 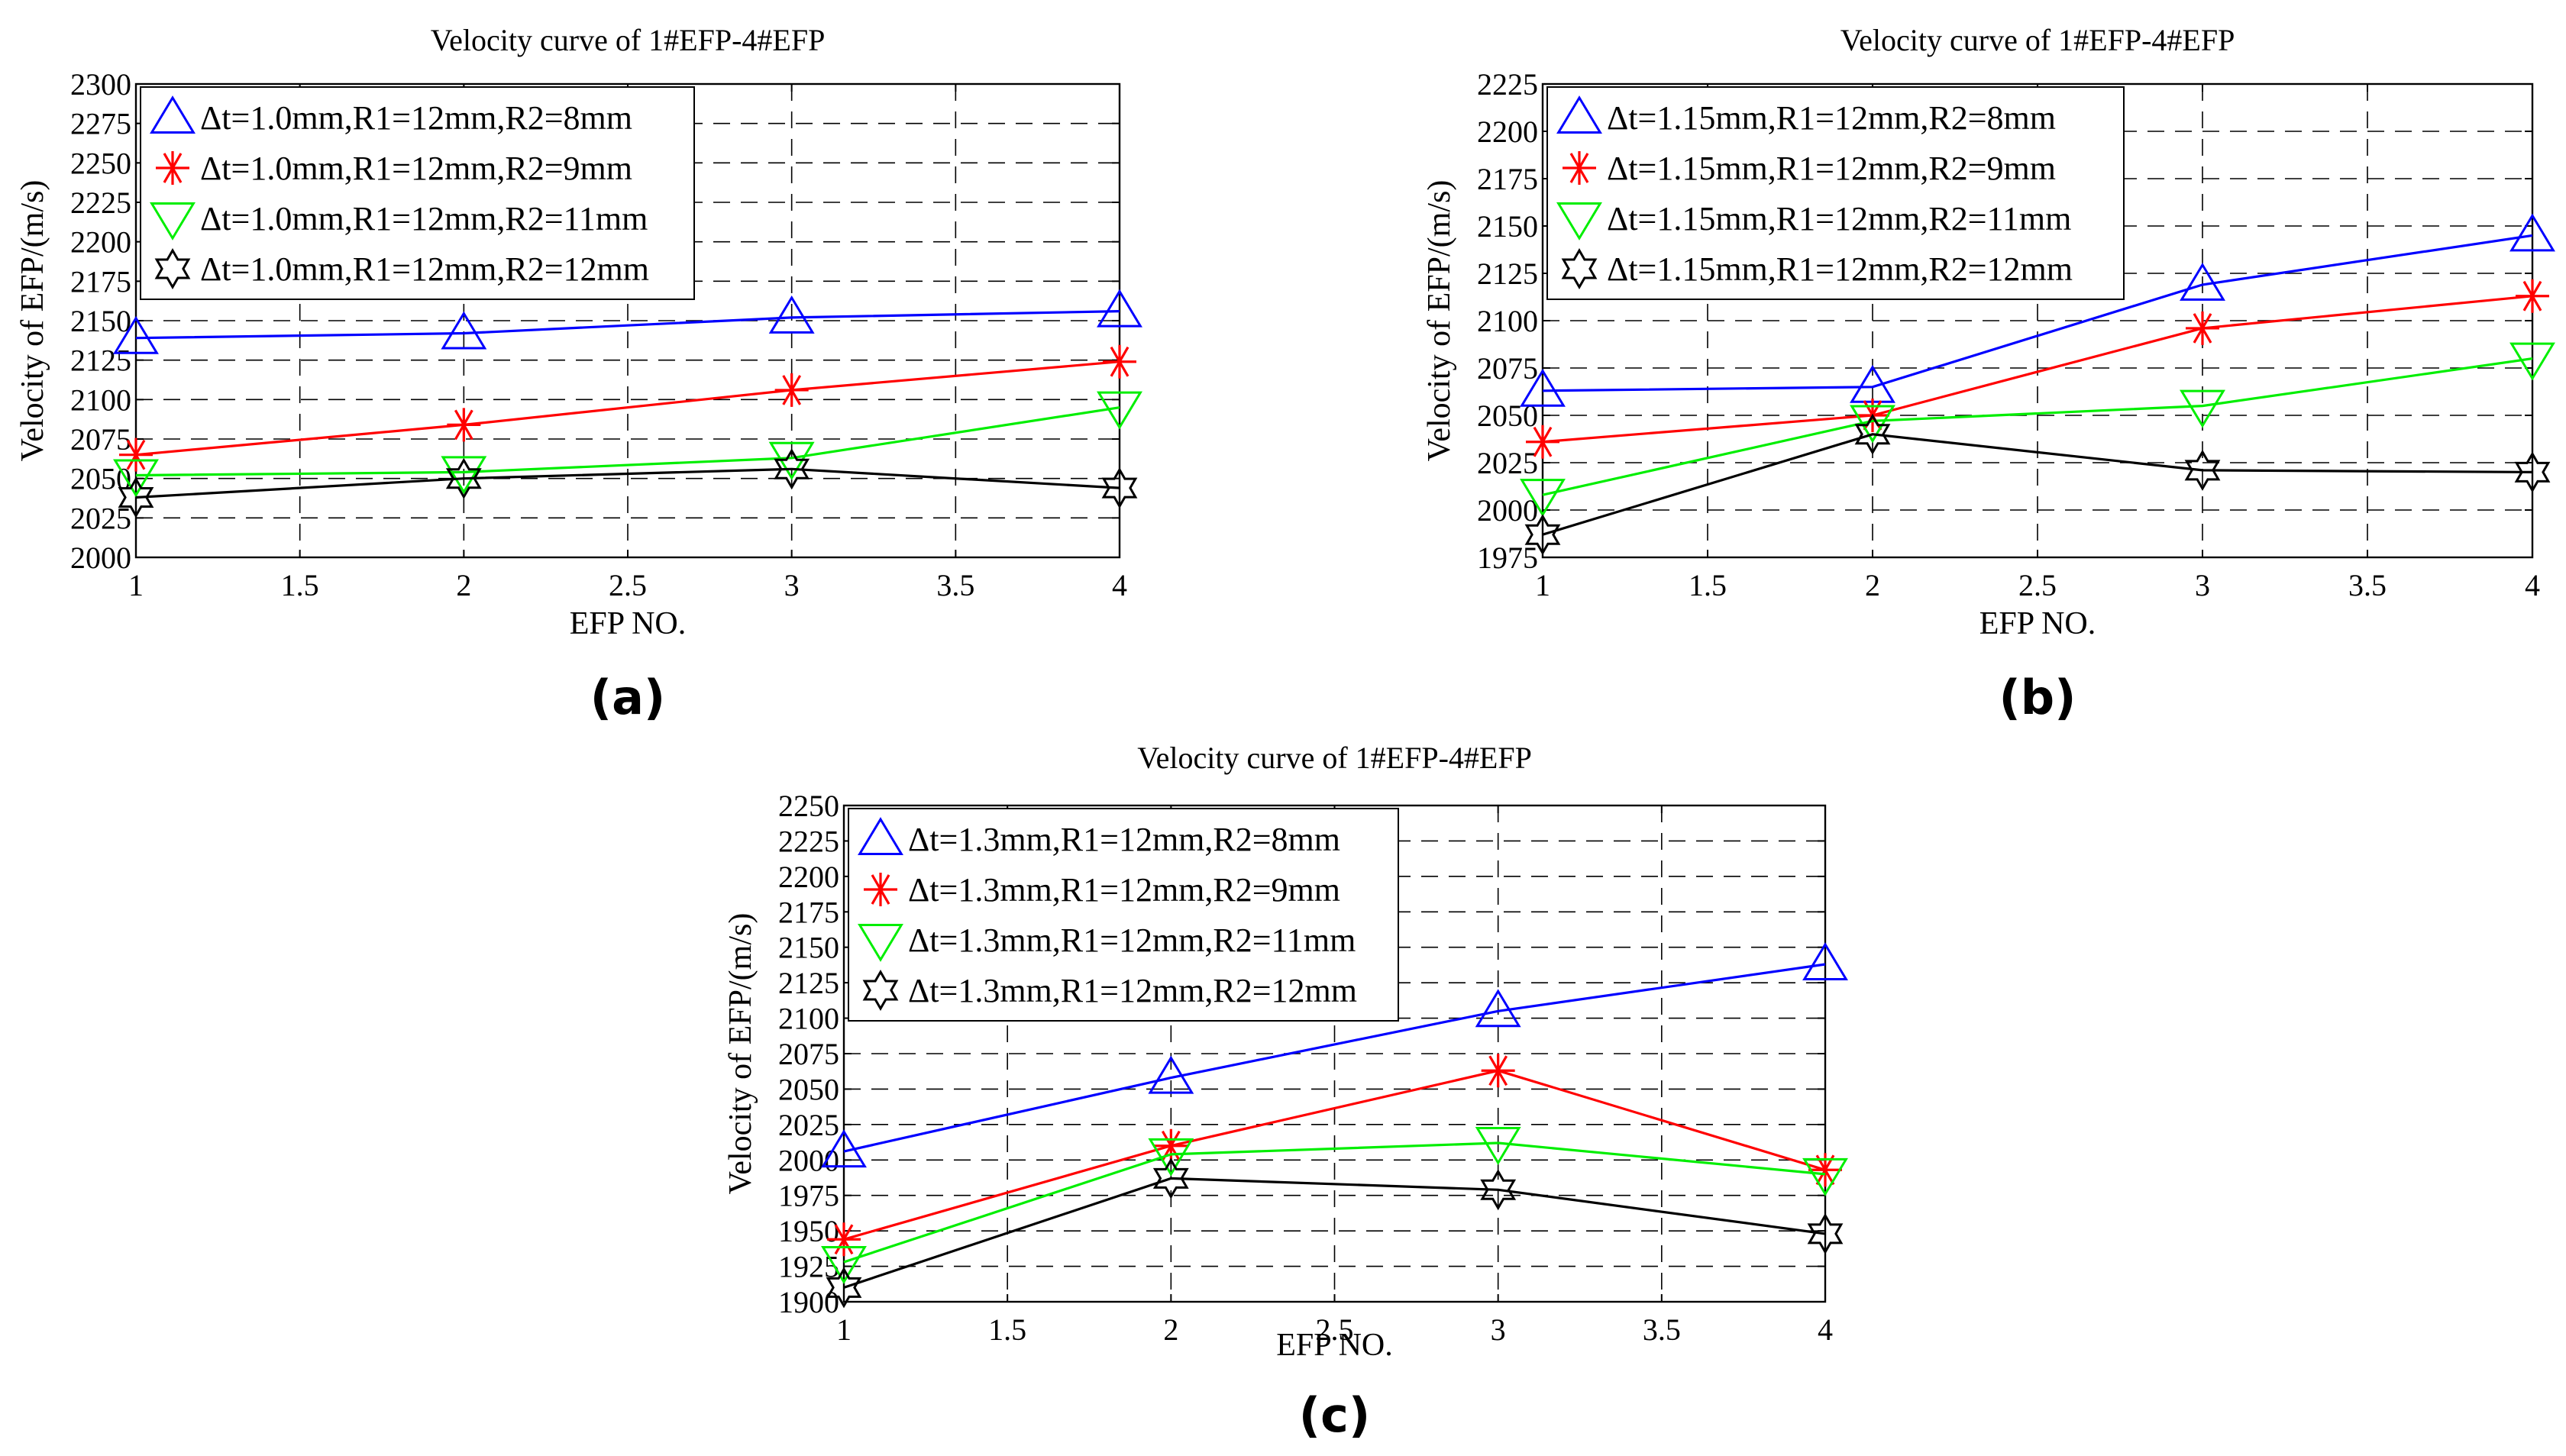 What do you see at coordinates (1132, 991) in the screenshot?
I see `legend-label: Δt=1.3mm,R1=12mm,R2=12mm` at bounding box center [1132, 991].